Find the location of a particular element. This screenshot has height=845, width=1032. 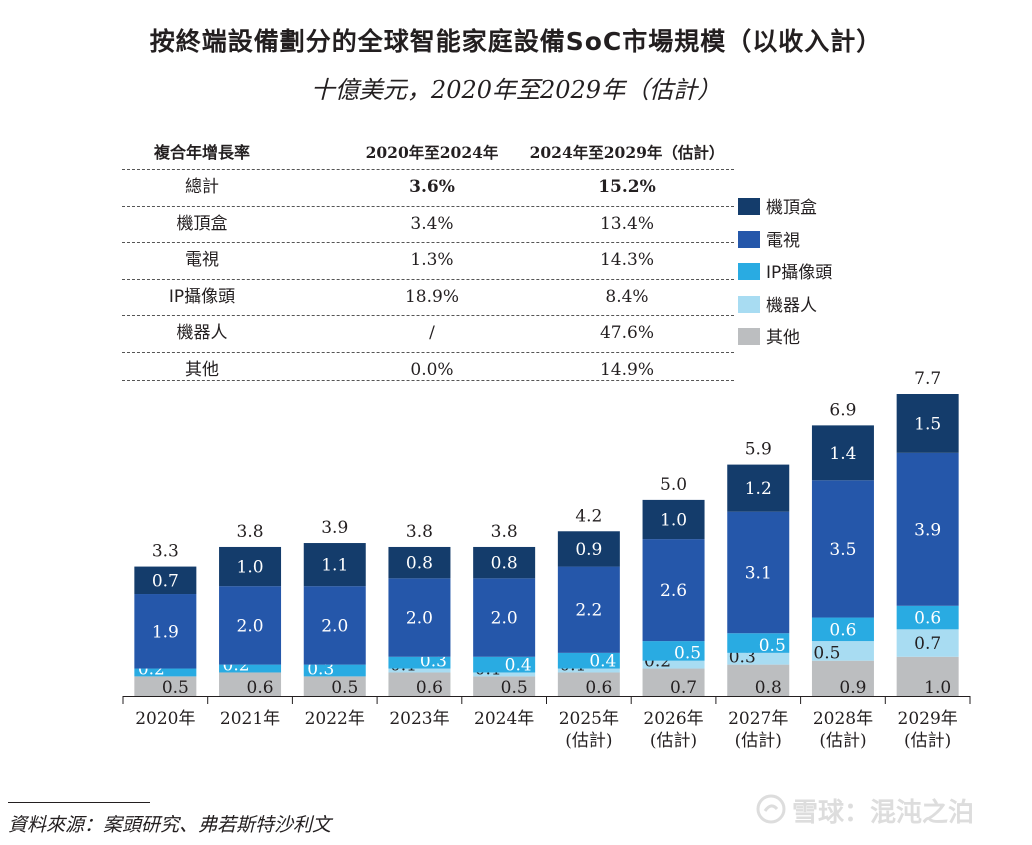

cagr-row-label: 電視 is located at coordinates (202, 260).